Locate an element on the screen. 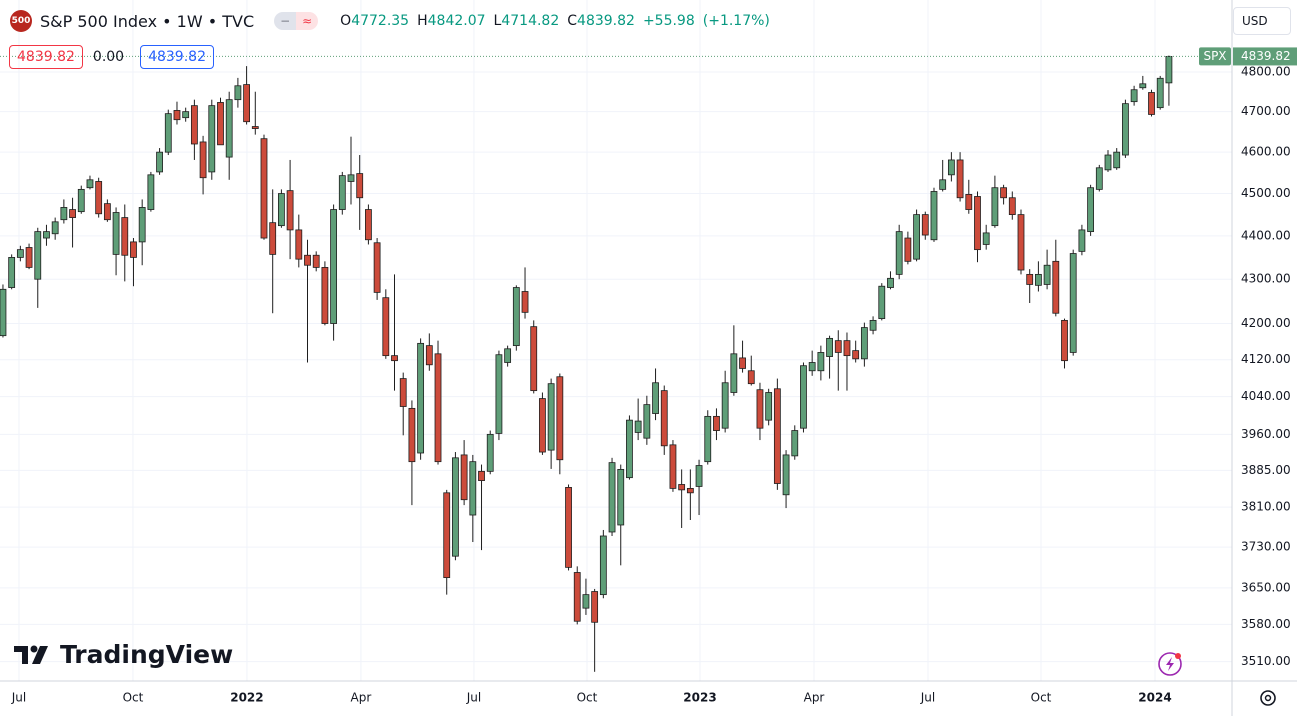  alert-ring is located at coordinates (1170, 664).